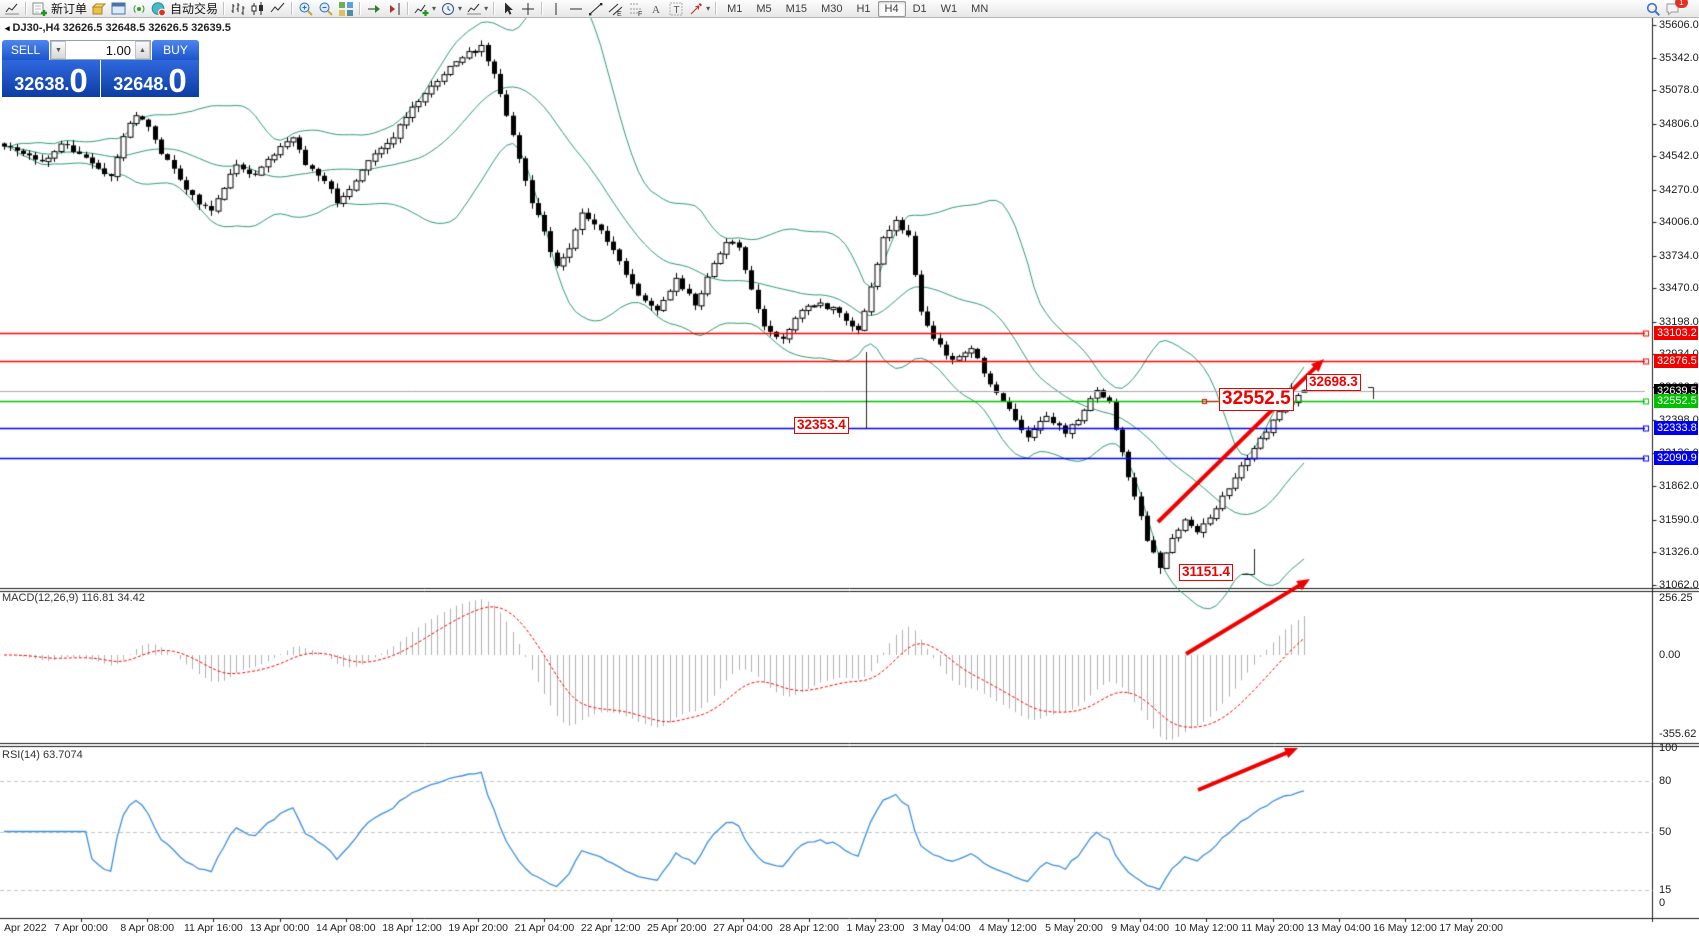  What do you see at coordinates (59, 9) in the screenshot?
I see `new-order-button: 新订单` at bounding box center [59, 9].